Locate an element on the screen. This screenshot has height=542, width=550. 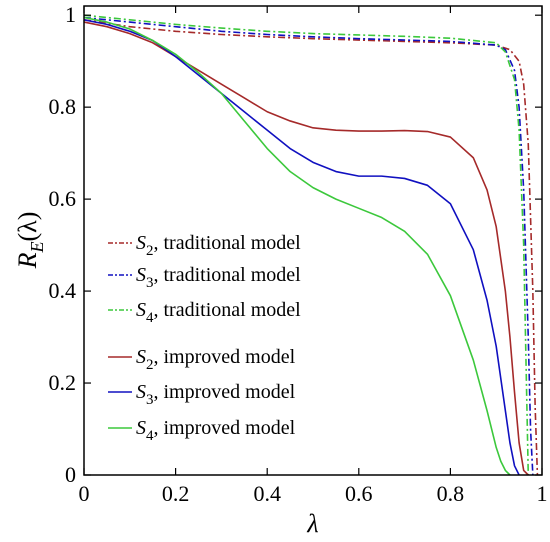
y-axis-title: RE(λ) is located at coordinates (30, 241).